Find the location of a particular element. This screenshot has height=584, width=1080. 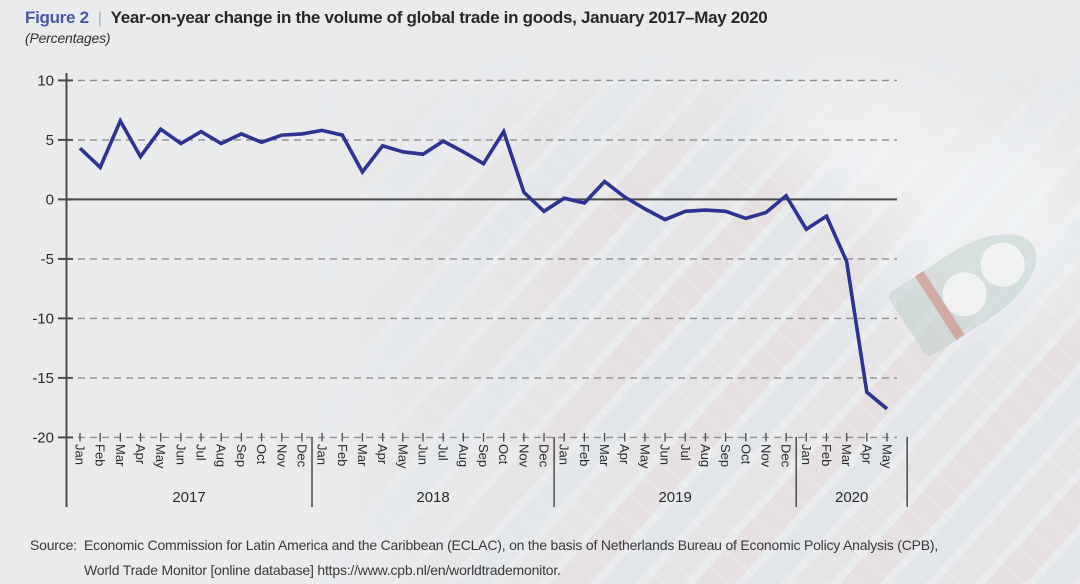

year-labels: 2017 2018 2019 2020 is located at coordinates (540, 472).